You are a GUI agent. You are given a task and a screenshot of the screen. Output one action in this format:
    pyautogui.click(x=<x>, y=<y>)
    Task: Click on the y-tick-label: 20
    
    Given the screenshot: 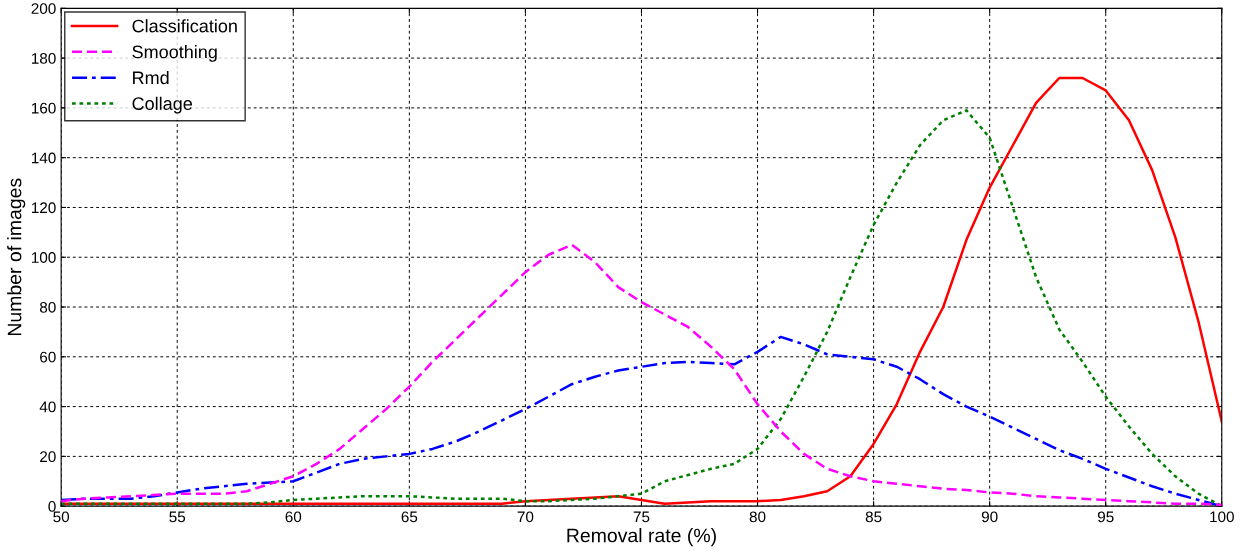 What is the action you would take?
    pyautogui.click(x=48, y=457)
    